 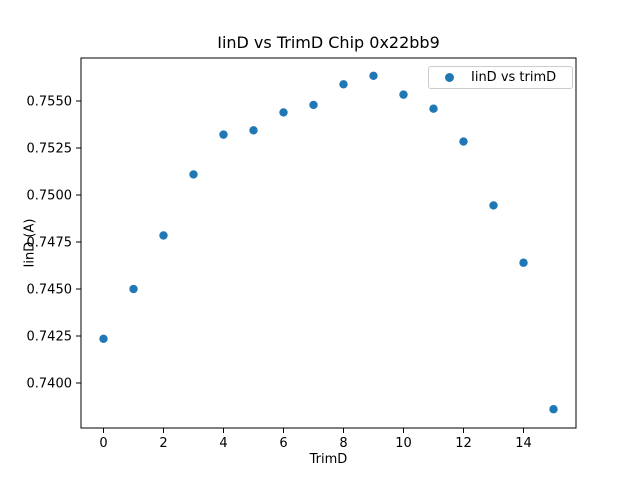 I want to click on y-axis-label: IinD (A), so click(x=30, y=243).